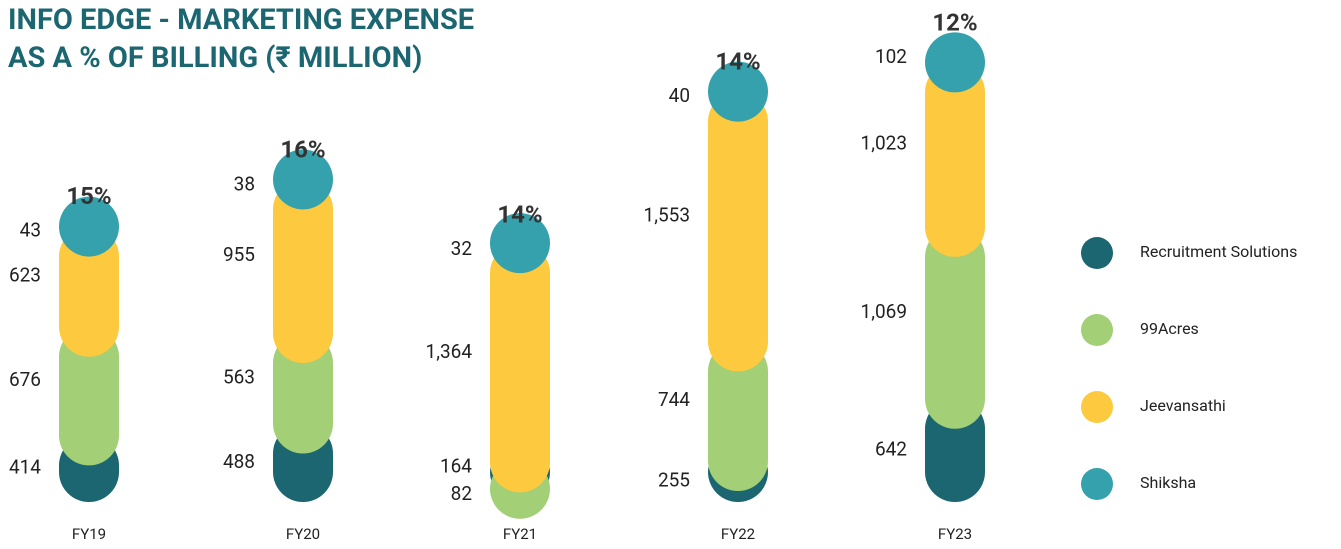  What do you see at coordinates (302, 150) in the screenshot?
I see `total-label: 16%` at bounding box center [302, 150].